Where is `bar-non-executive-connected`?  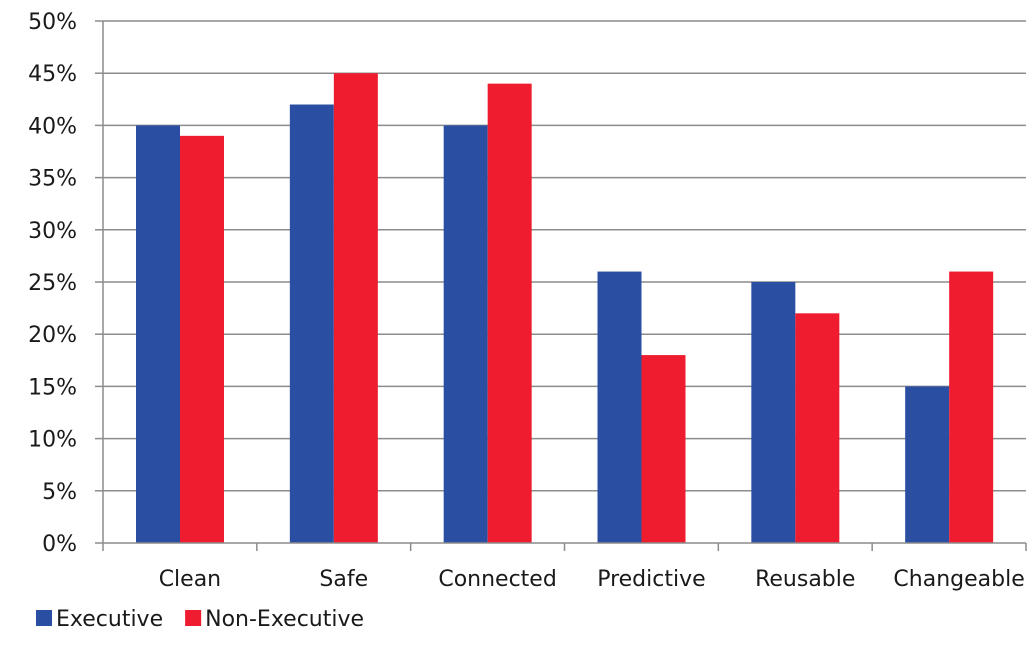
bar-non-executive-connected is located at coordinates (509, 313).